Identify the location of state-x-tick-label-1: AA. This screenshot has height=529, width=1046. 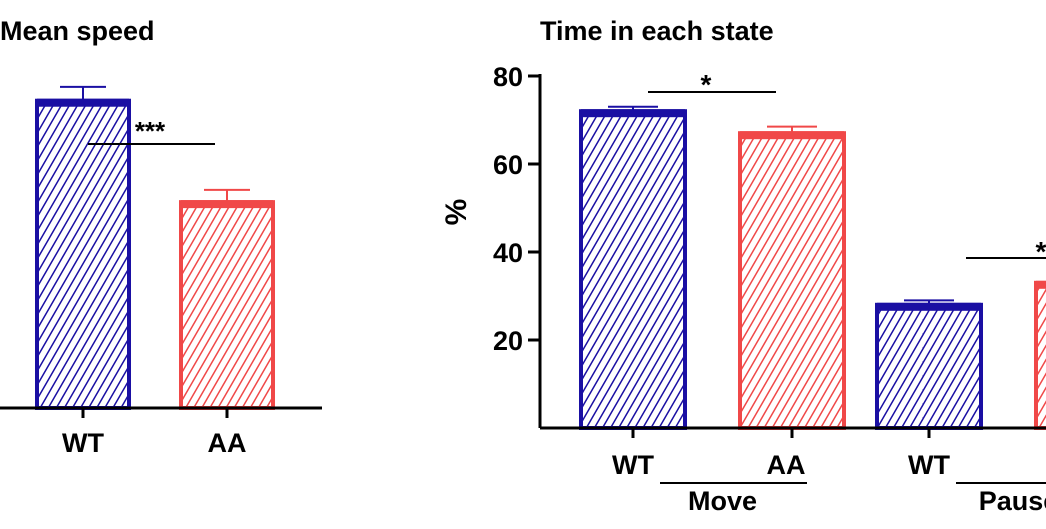
(786, 465).